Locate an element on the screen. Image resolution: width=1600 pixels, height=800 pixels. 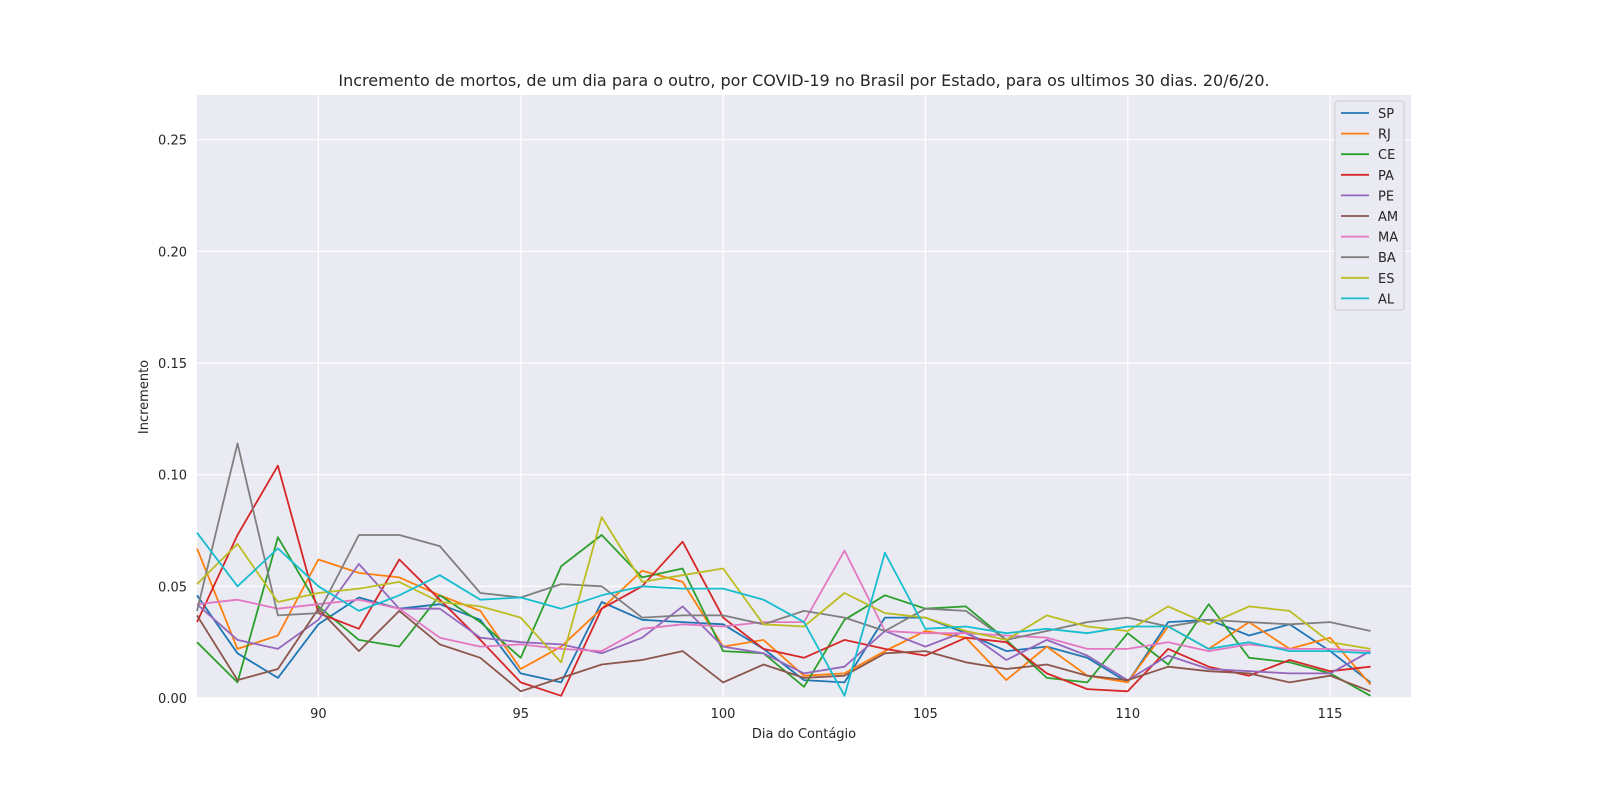
legend-label-rj: RJ is located at coordinates (1384, 135).